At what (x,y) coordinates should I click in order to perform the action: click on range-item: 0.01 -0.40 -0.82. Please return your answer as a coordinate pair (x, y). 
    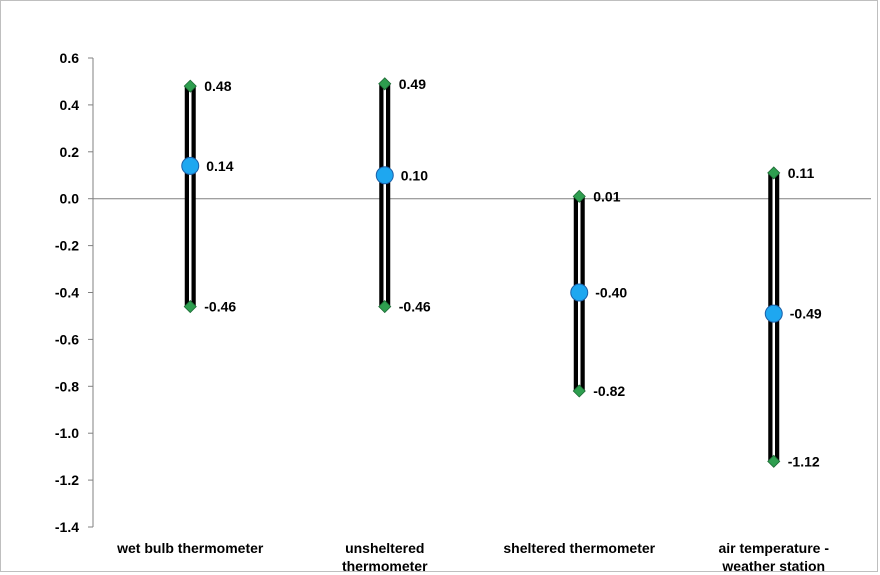
    Looking at the image, I should click on (598, 293).